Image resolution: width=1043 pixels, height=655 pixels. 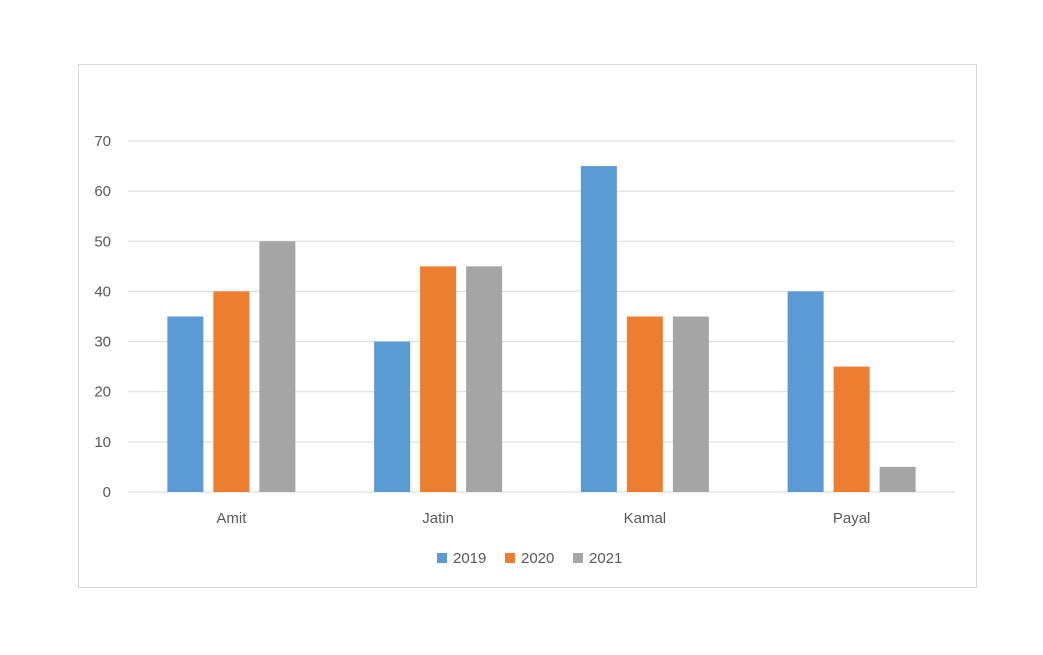 I want to click on legend-swatch-2021, so click(x=578, y=558).